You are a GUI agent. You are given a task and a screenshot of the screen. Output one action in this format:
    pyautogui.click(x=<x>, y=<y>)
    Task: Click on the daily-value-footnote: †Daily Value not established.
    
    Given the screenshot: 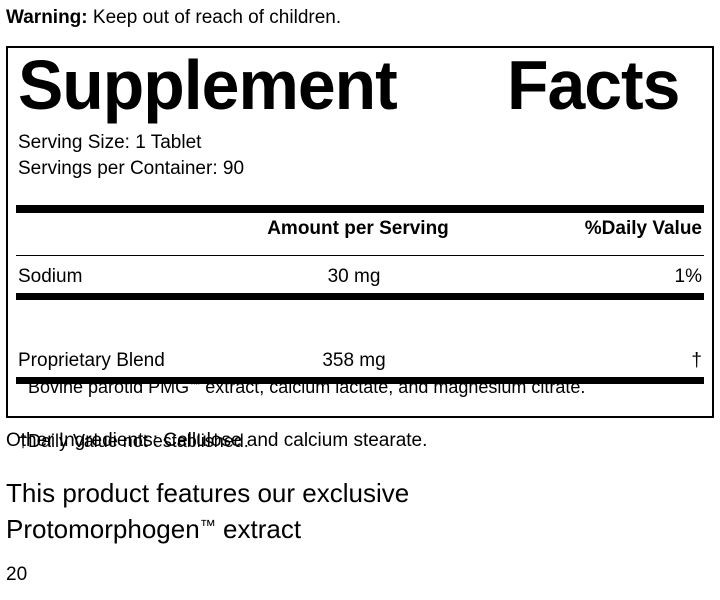 What is the action you would take?
    pyautogui.click(x=133, y=441)
    